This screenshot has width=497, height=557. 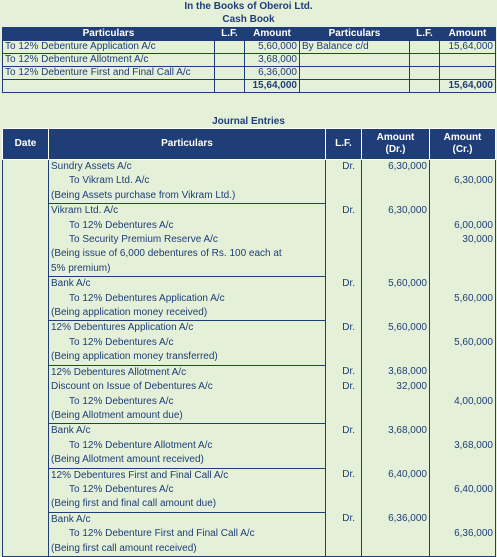 I want to click on journal-debit-amount: 3,68,000, so click(x=395, y=431).